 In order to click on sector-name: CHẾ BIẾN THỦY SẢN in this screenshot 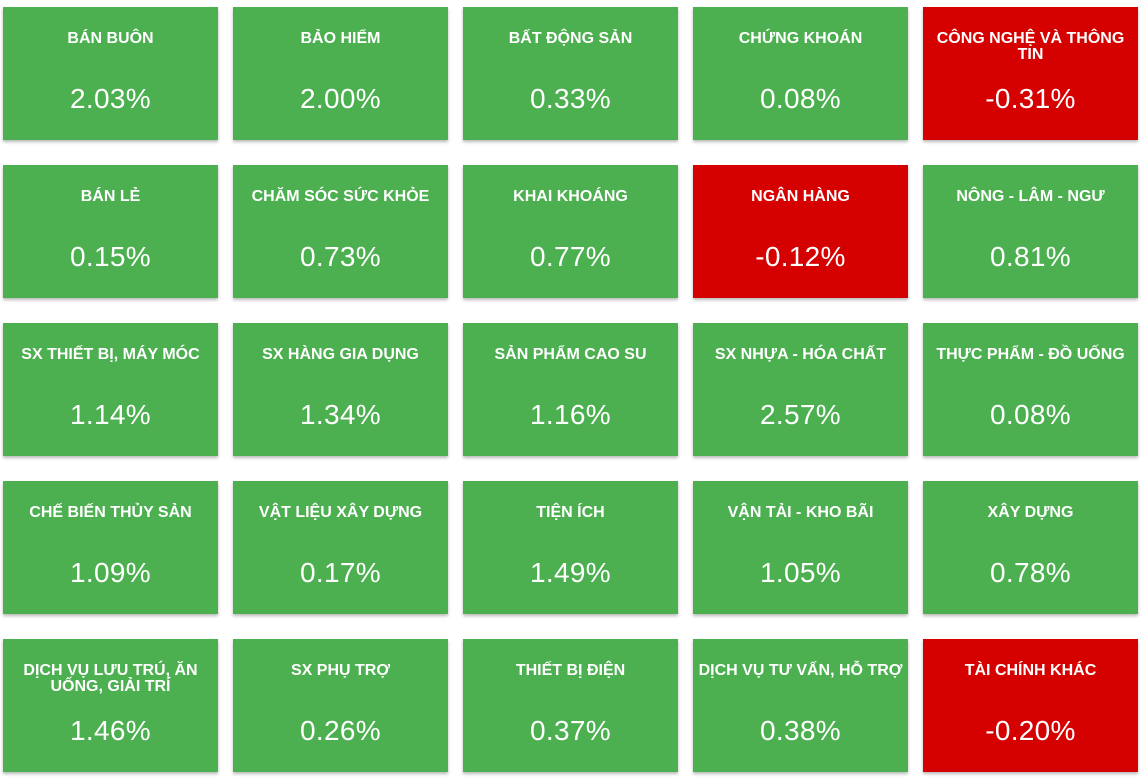, I will do `click(110, 512)`.